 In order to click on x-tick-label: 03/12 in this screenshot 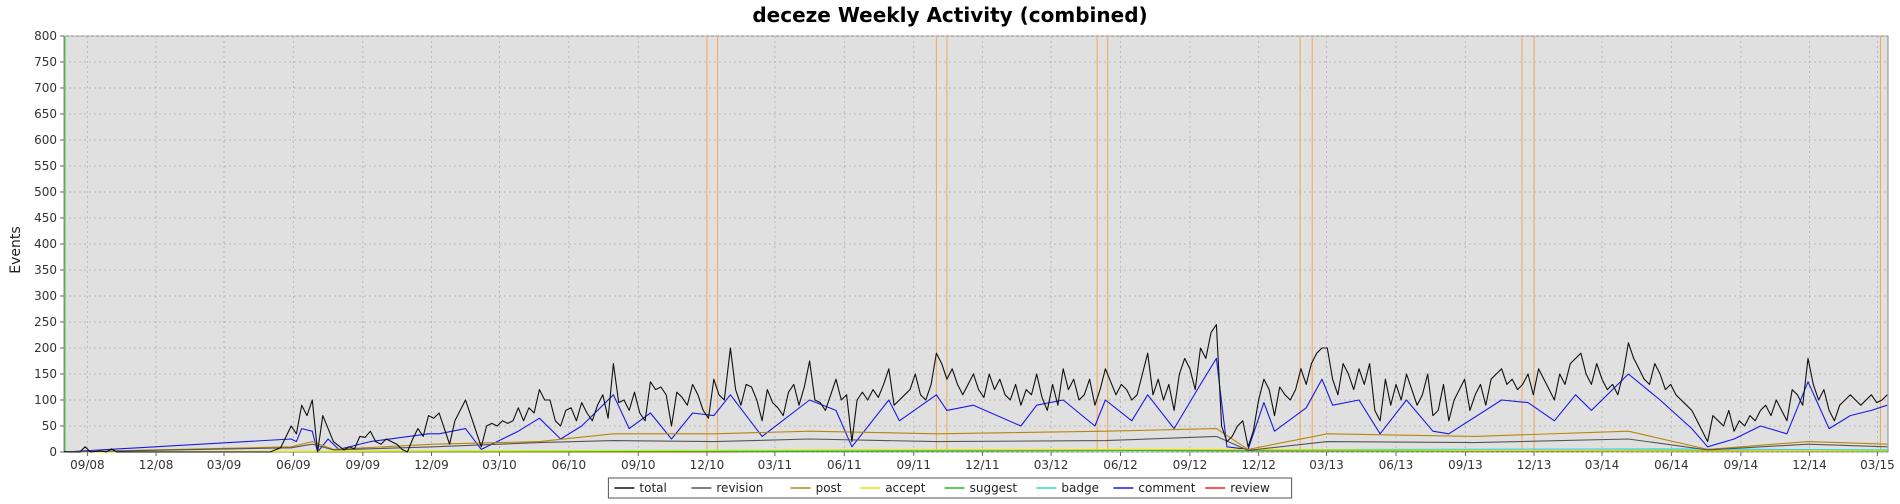, I will do `click(1051, 465)`.